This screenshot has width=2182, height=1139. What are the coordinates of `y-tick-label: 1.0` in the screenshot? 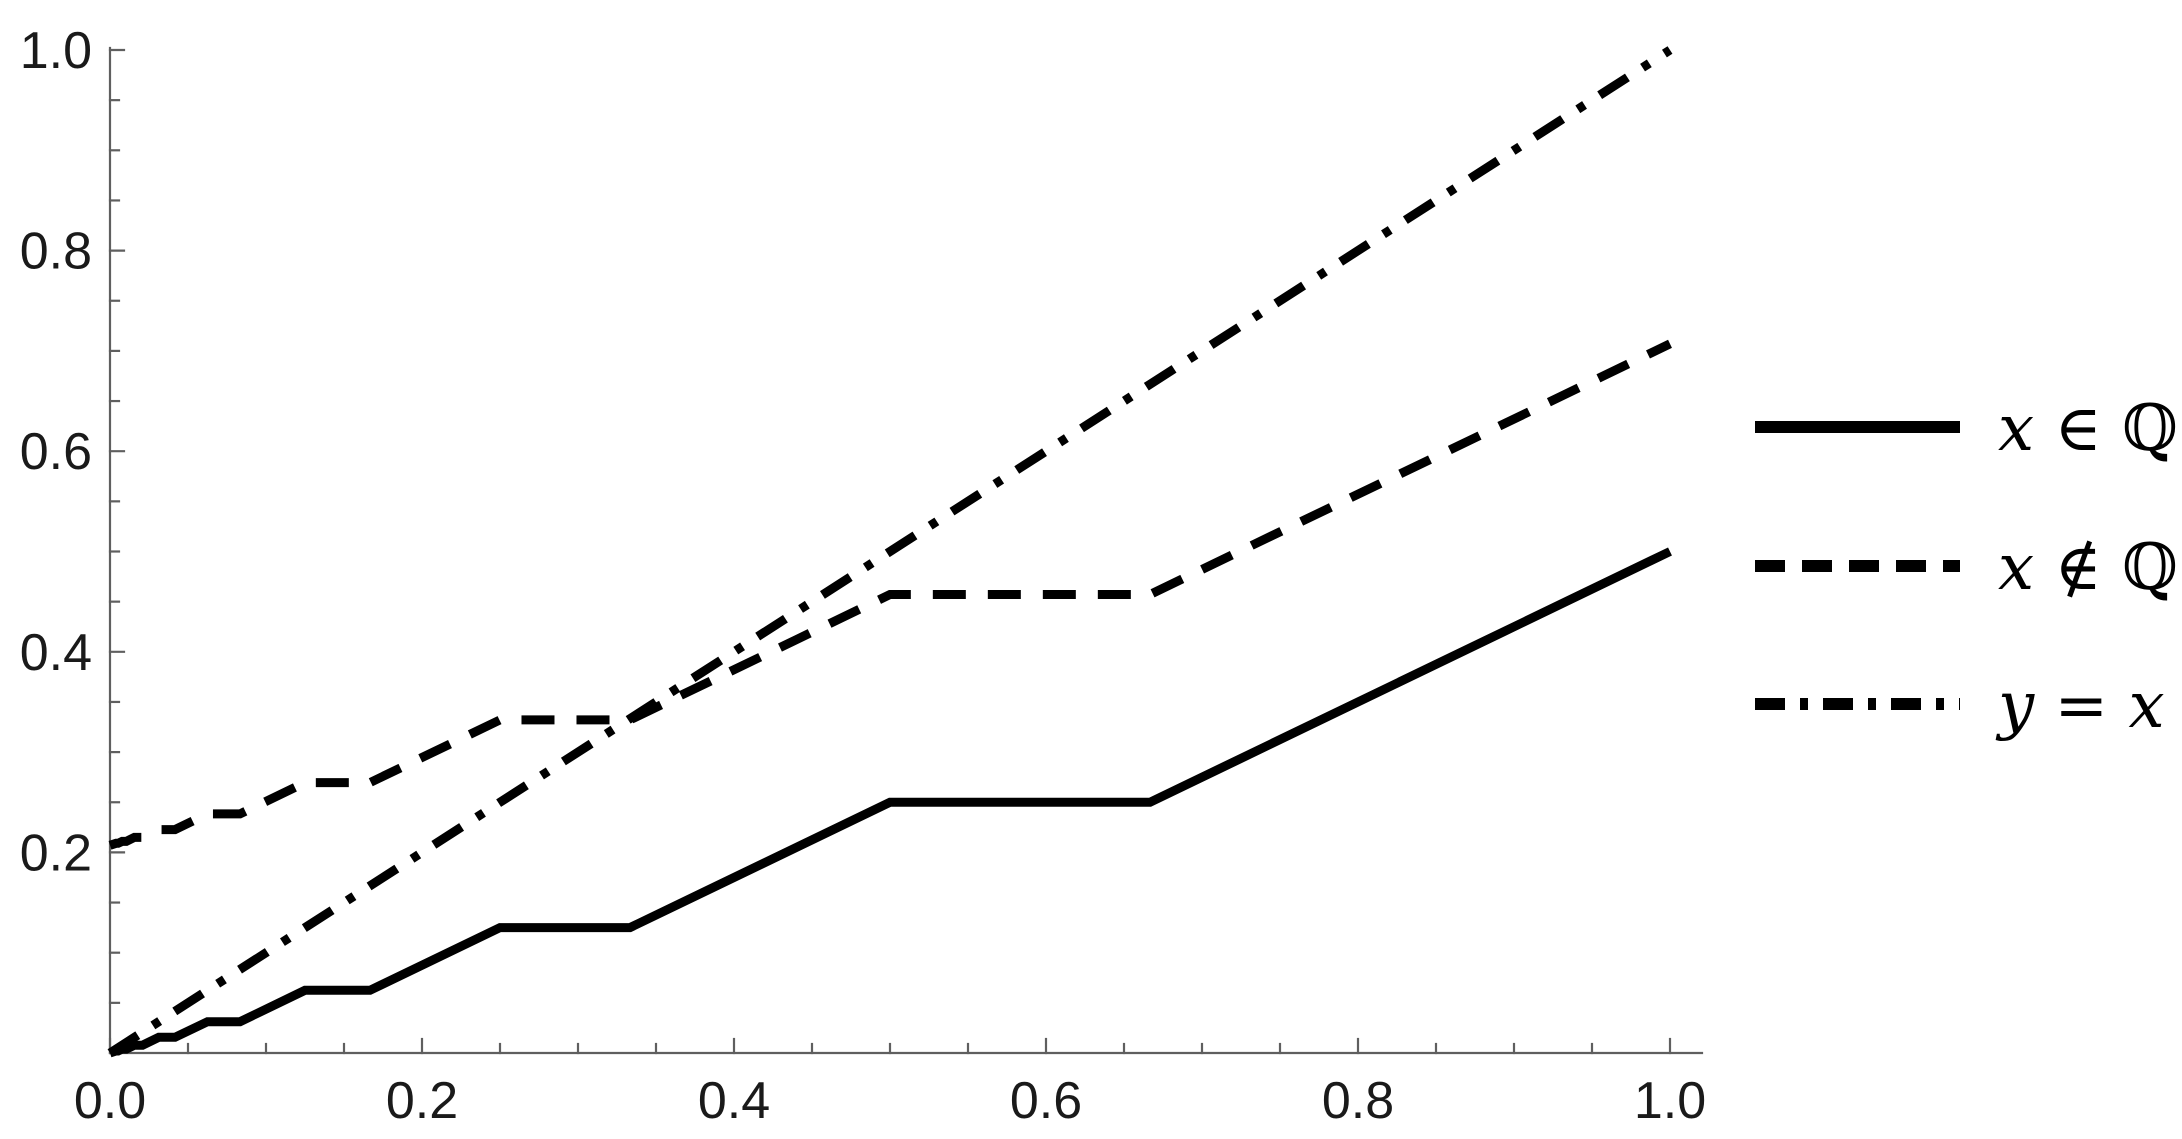 It's located at (56, 51).